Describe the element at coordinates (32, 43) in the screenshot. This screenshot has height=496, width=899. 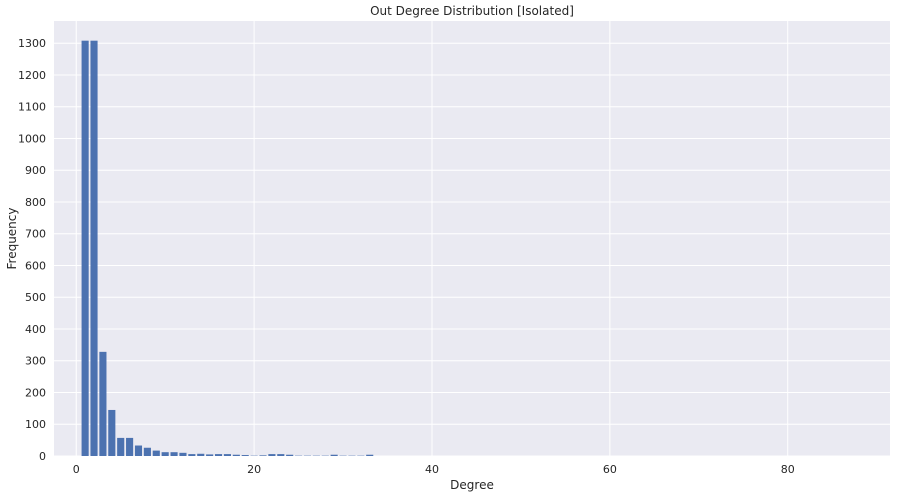
I see `y-tick-label: 1300` at that location.